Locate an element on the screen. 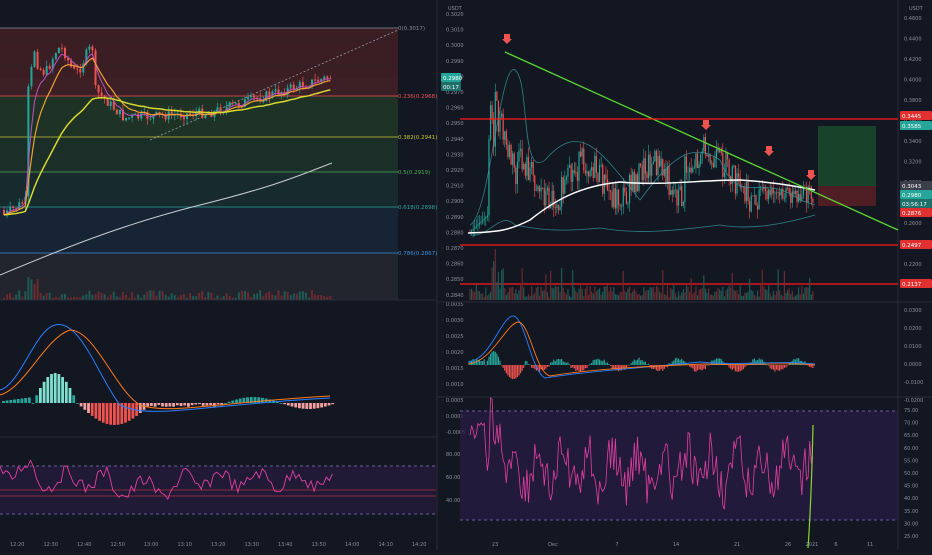  left-time-axis-label: 12:50 is located at coordinates (118, 545).